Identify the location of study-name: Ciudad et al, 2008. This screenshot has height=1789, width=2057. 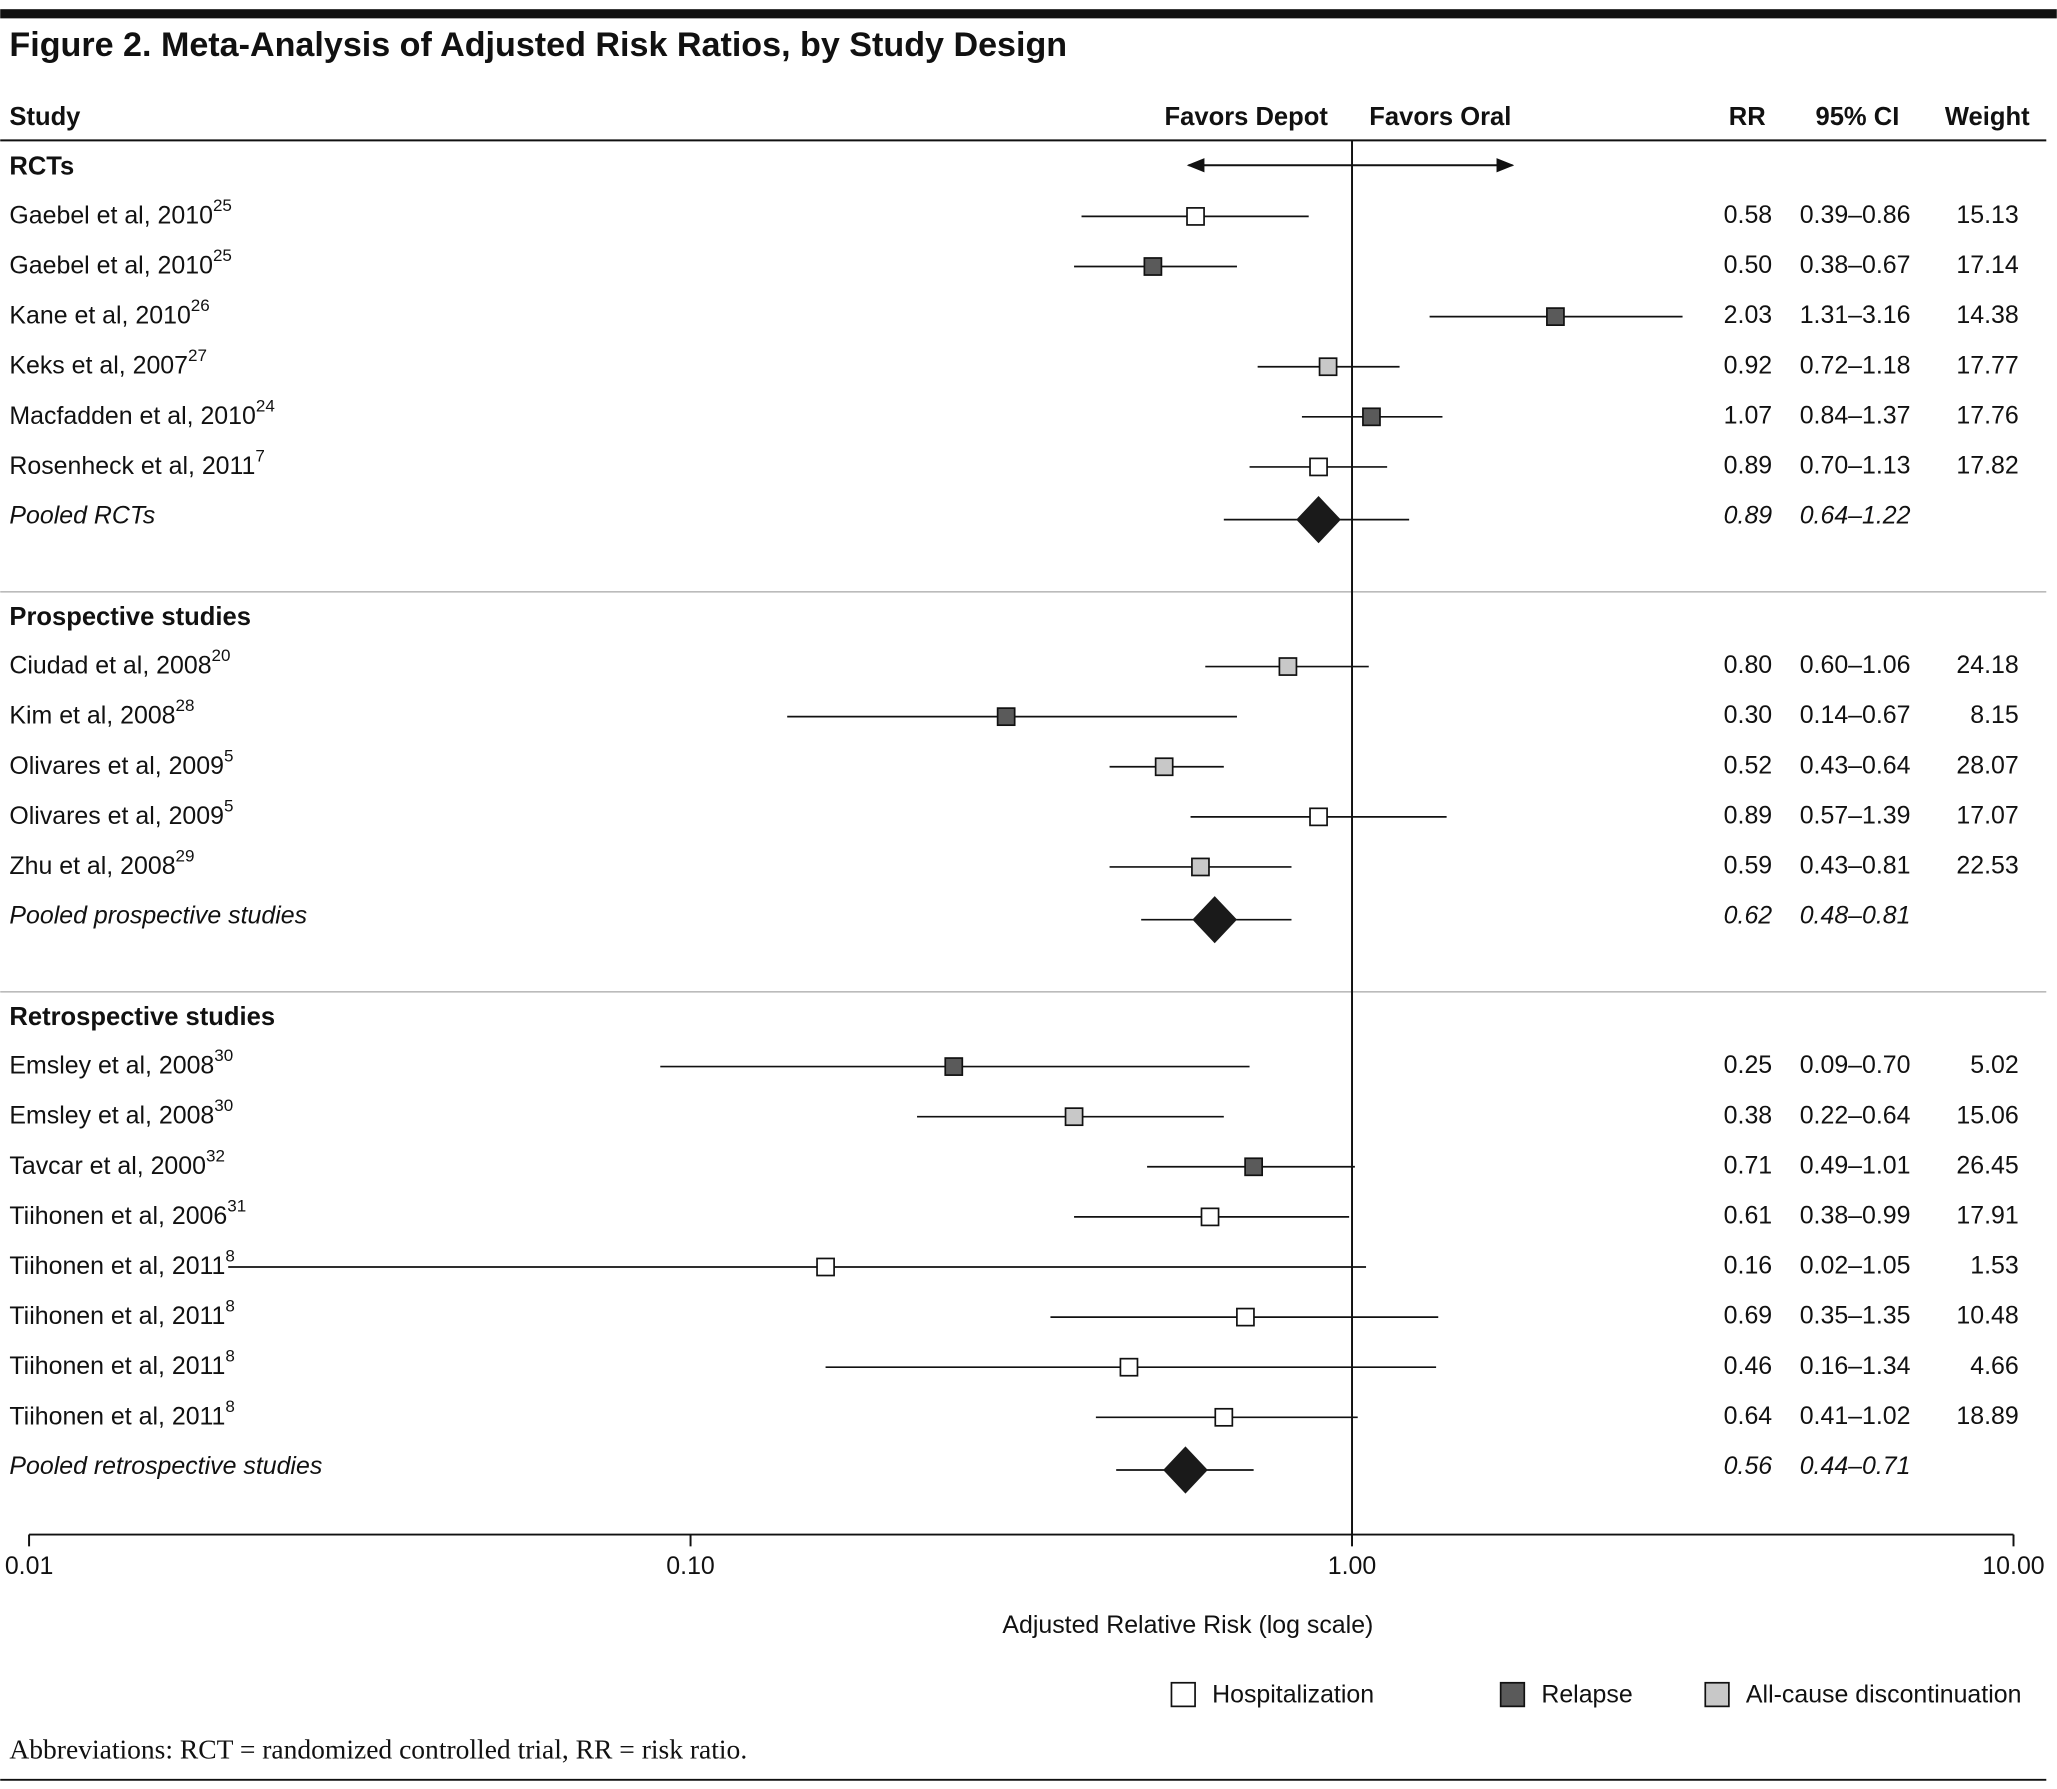
(110, 665).